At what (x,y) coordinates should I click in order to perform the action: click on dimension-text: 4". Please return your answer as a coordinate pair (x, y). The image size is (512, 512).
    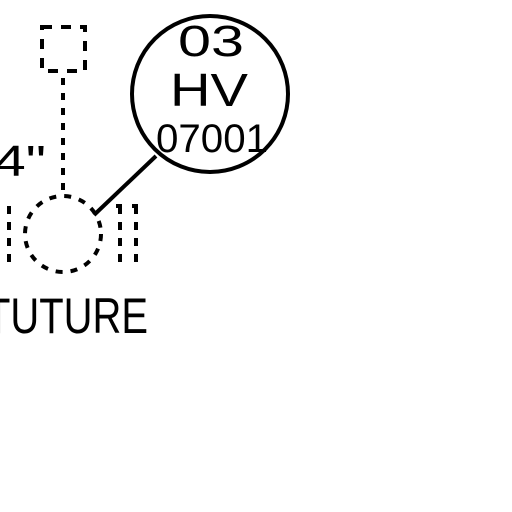
    Looking at the image, I should click on (23, 161).